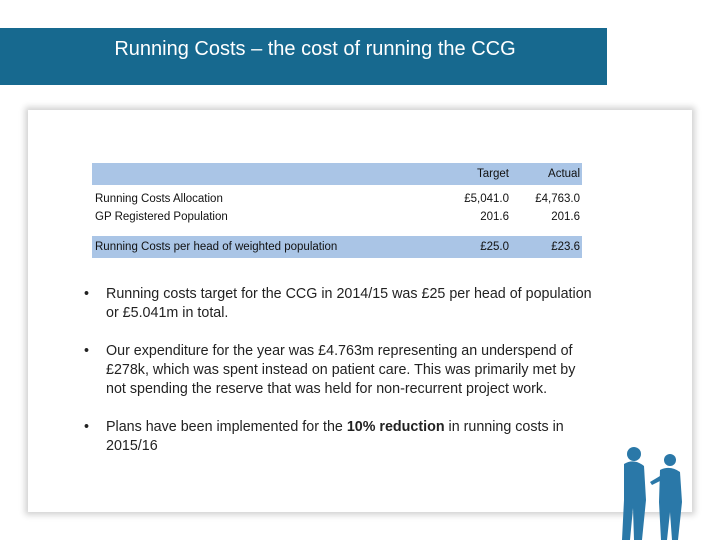  What do you see at coordinates (564, 174) in the screenshot?
I see `column-header: Actual` at bounding box center [564, 174].